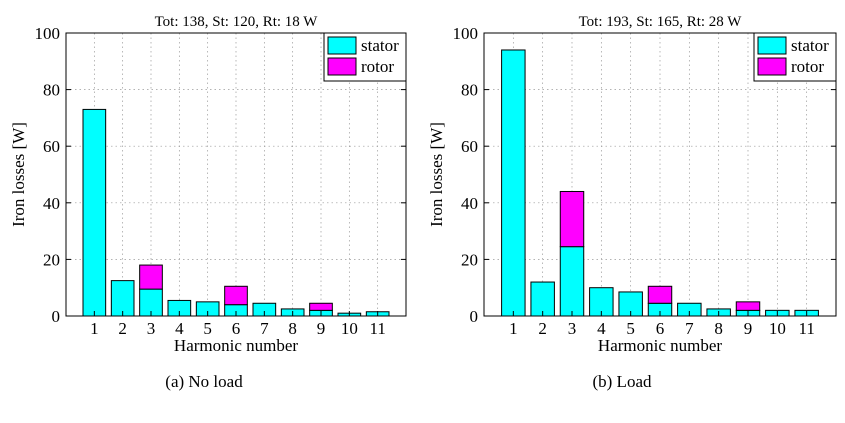  What do you see at coordinates (204, 381) in the screenshot?
I see `caption-a: (a) No load` at bounding box center [204, 381].